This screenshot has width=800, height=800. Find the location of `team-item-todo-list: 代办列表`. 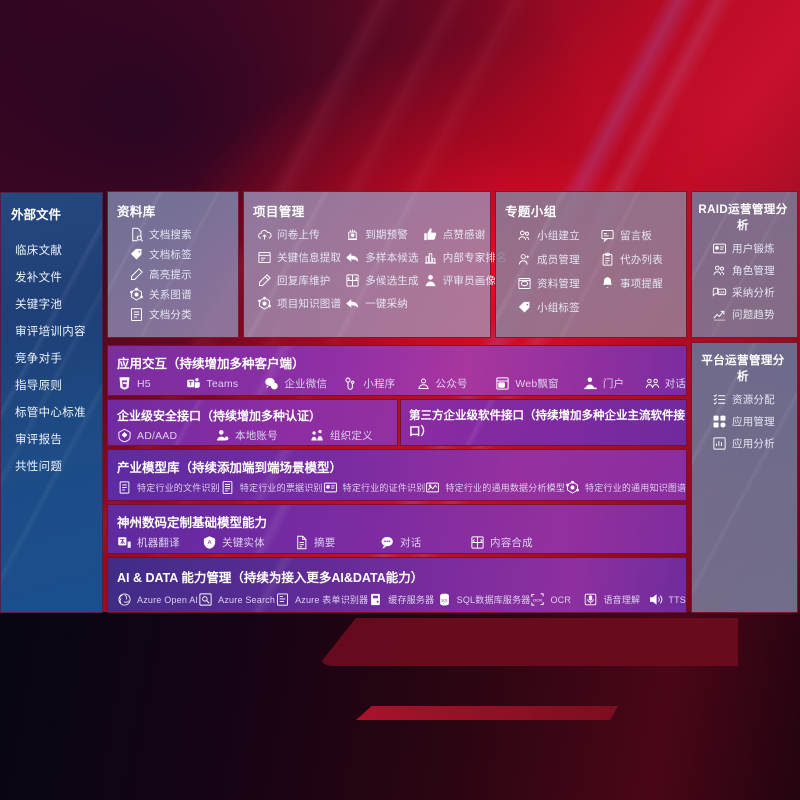

team-item-todo-list: 代办列表 is located at coordinates (638, 259).